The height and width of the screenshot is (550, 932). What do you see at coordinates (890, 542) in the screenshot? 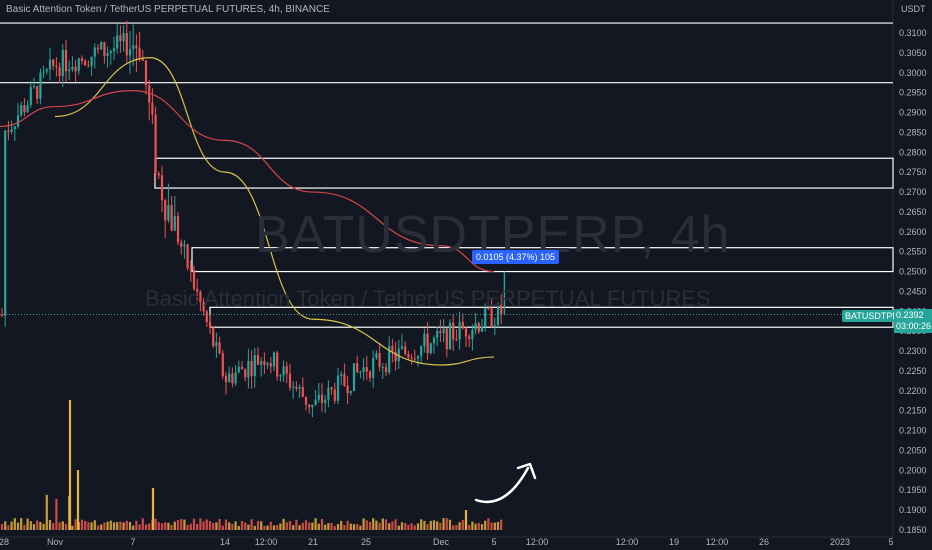
I see `time-tick-label: 5` at bounding box center [890, 542].